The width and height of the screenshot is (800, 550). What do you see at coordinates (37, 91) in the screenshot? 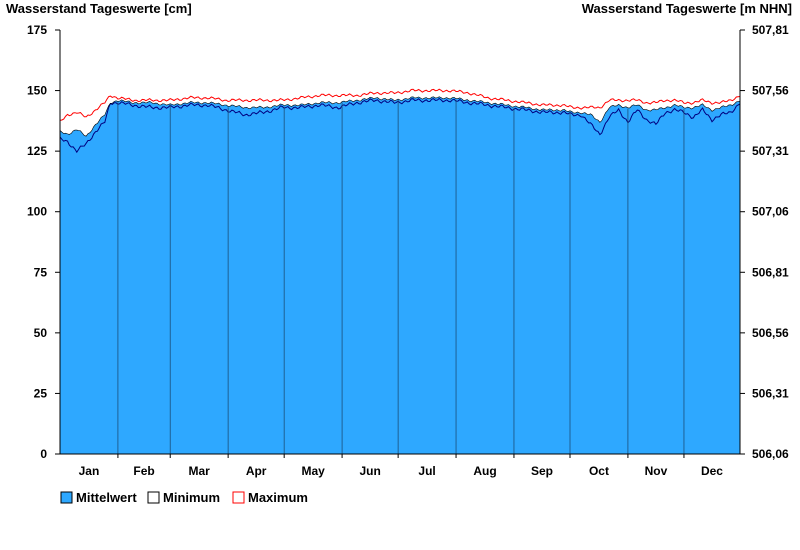
I see `y-tick-label-left: 150` at bounding box center [37, 91].